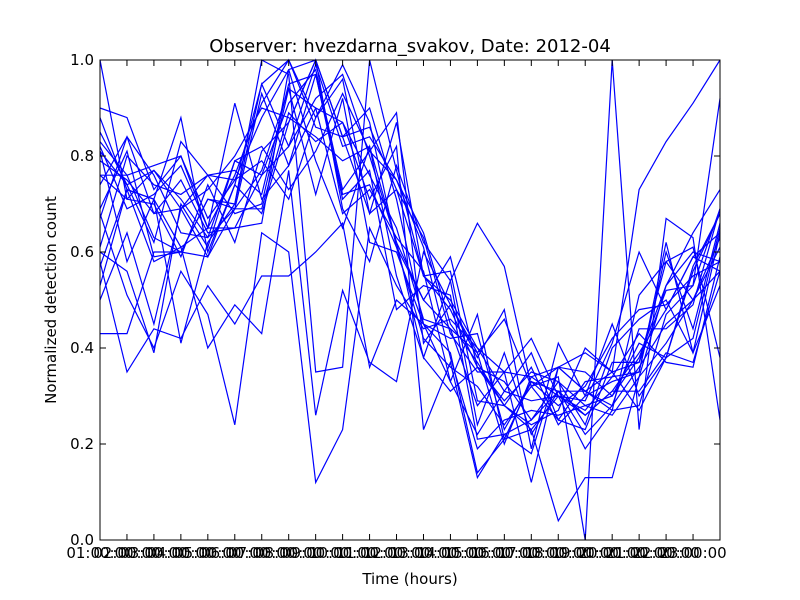 The image size is (800, 600). Describe the element at coordinates (126, 553) in the screenshot. I see `x-tick-label: 02:00:00` at that location.